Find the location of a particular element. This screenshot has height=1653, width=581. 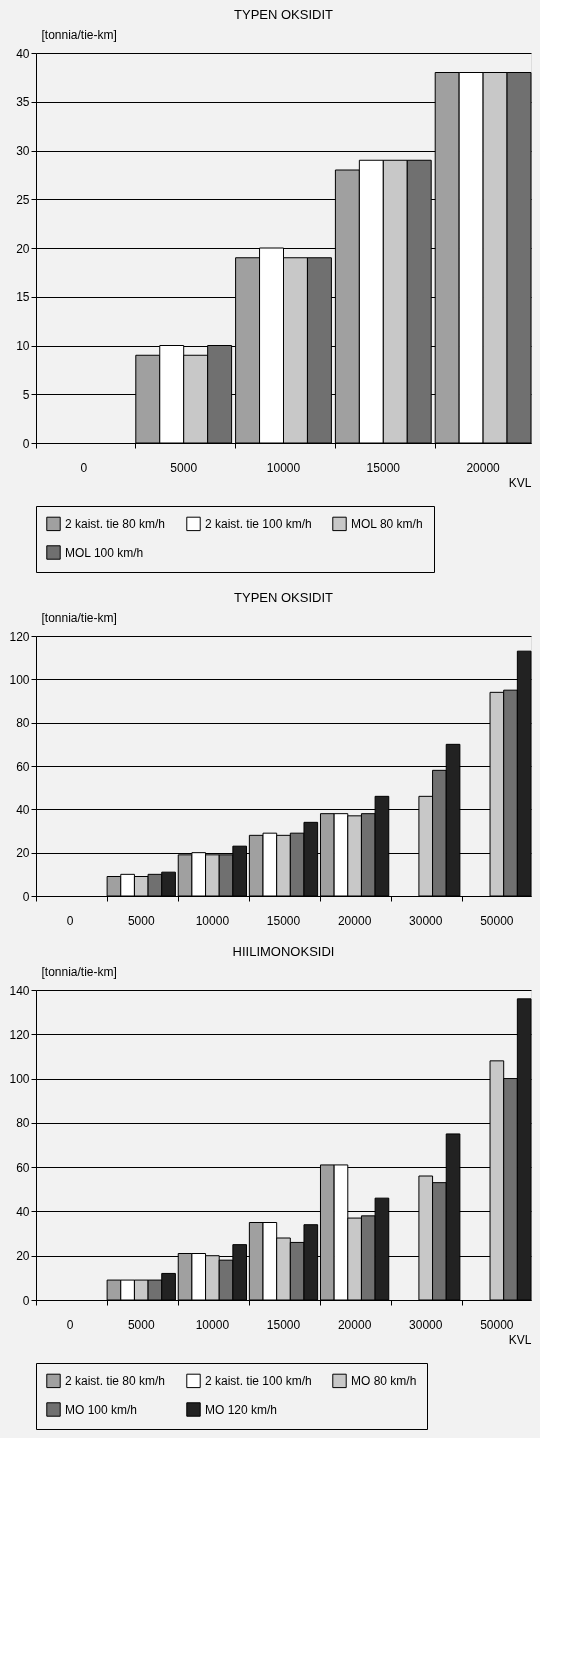

y-tick-label: 5 is located at coordinates (26, 394).